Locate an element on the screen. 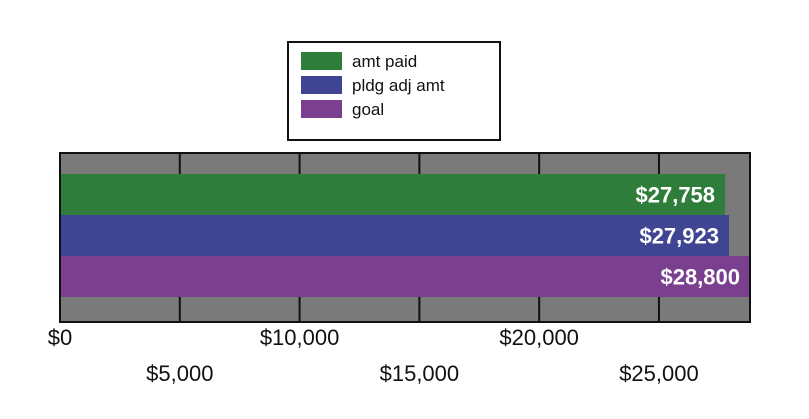 The width and height of the screenshot is (809, 419). x-tick-label: $25,000 is located at coordinates (659, 373).